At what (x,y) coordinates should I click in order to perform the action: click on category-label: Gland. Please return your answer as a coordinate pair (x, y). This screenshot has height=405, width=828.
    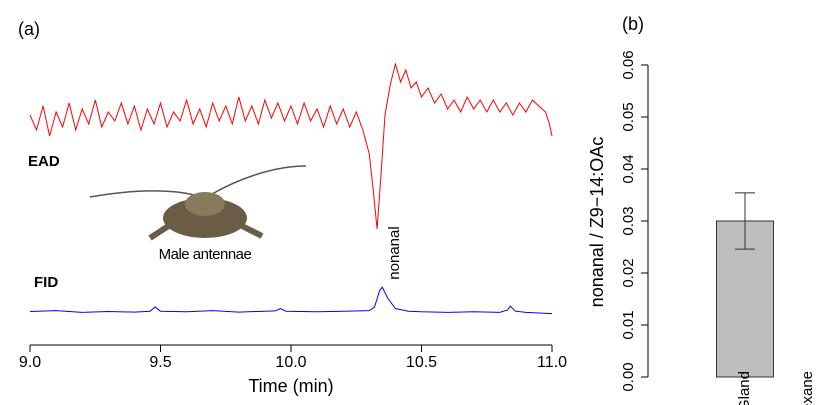
    Looking at the image, I should click on (744, 388).